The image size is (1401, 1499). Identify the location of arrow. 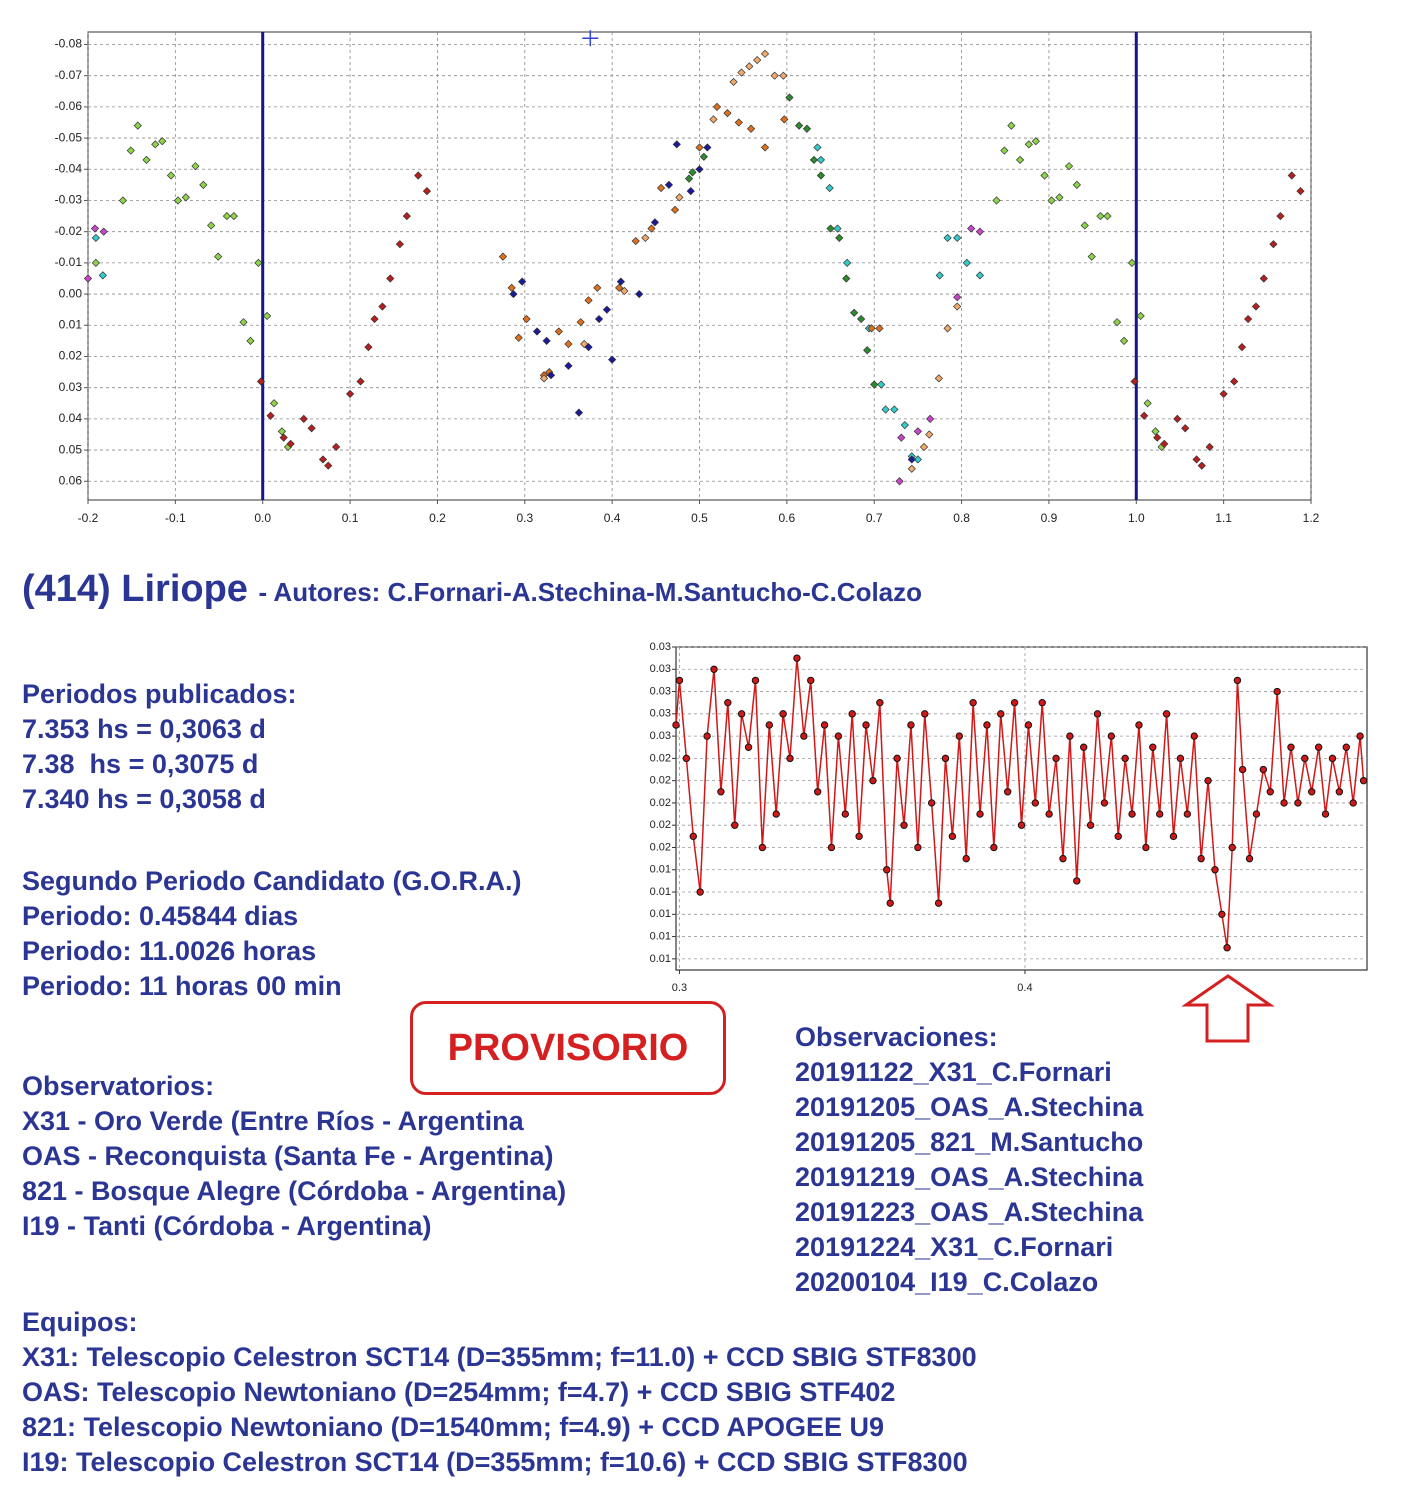
(1228, 1008).